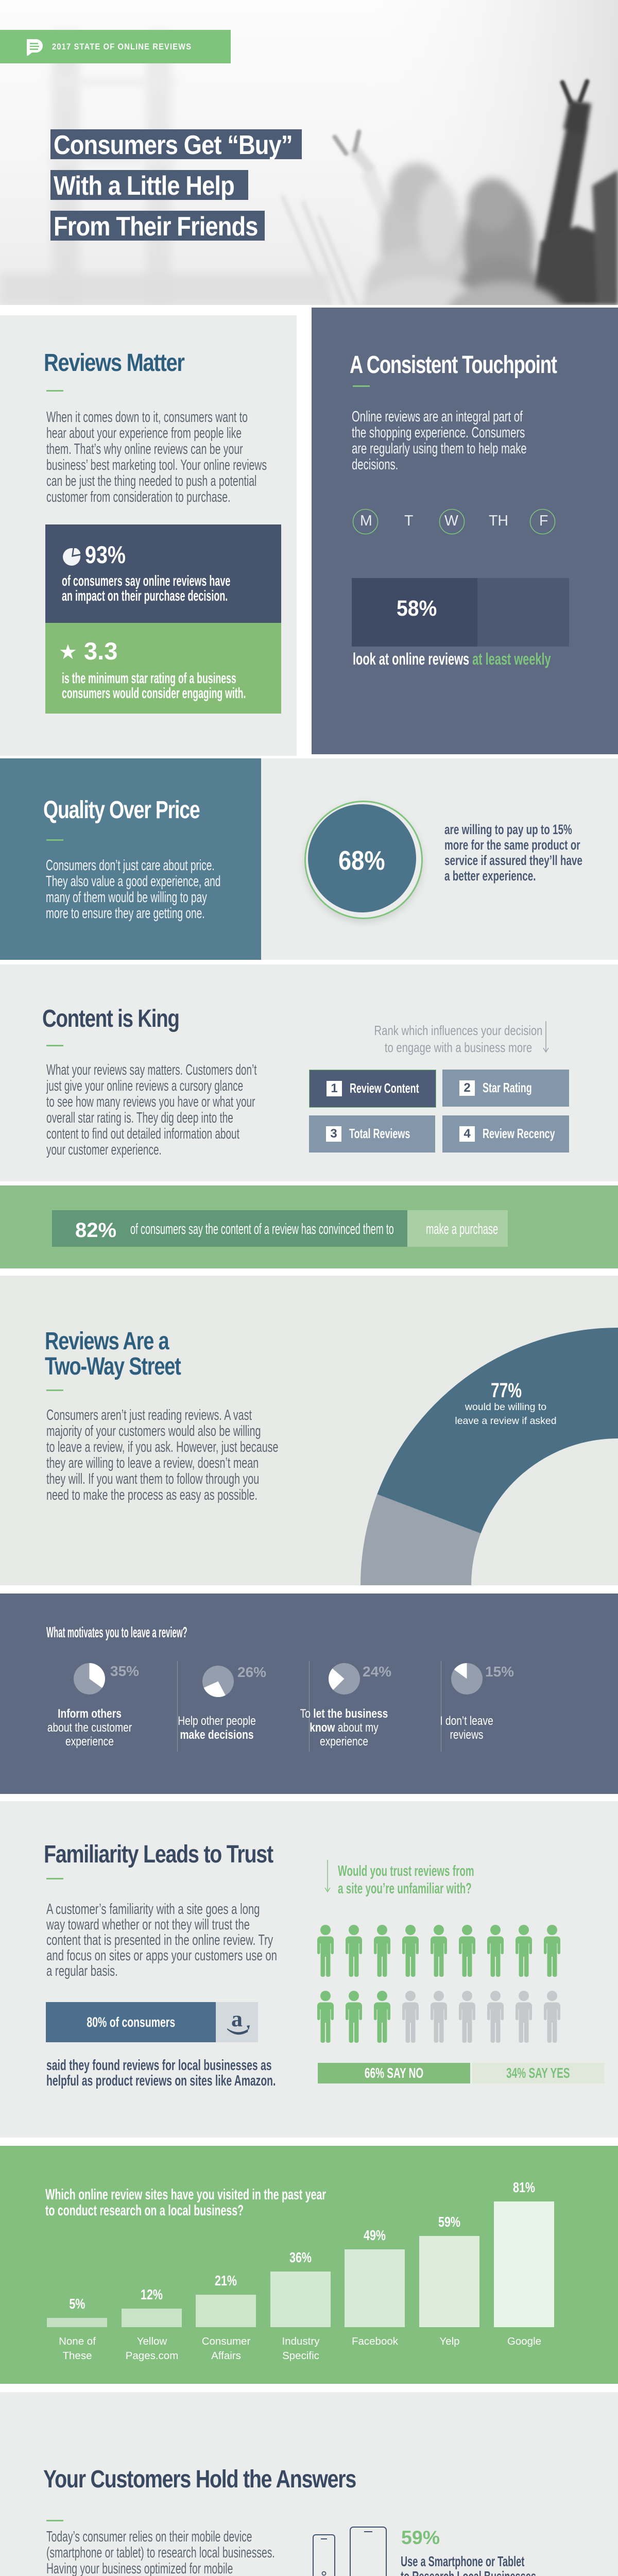  I want to click on svg-text: a, so click(237, 2019).